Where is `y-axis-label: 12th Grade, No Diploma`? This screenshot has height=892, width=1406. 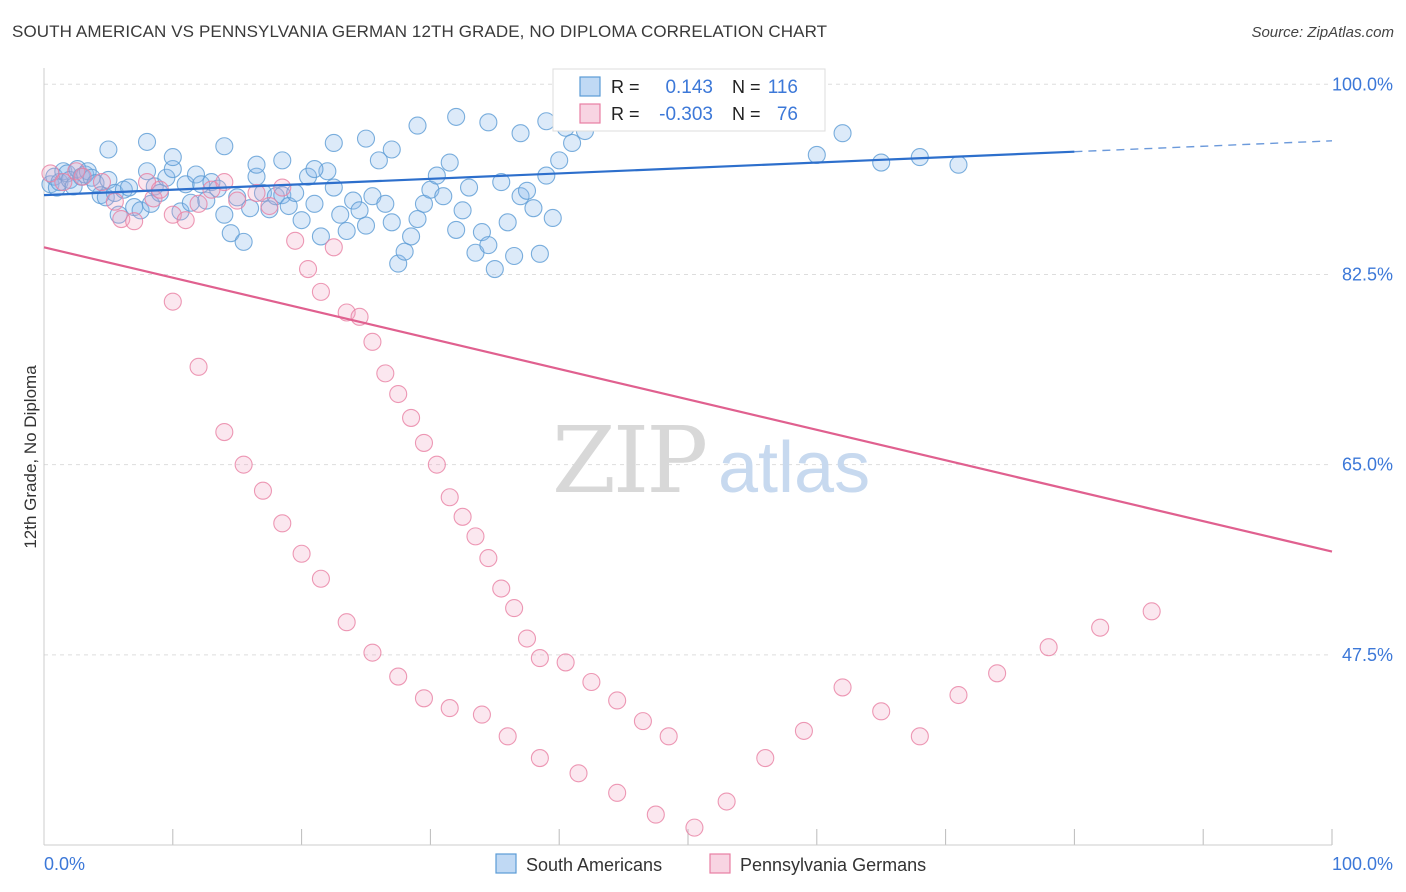 y-axis-label: 12th Grade, No Diploma is located at coordinates (30, 457).